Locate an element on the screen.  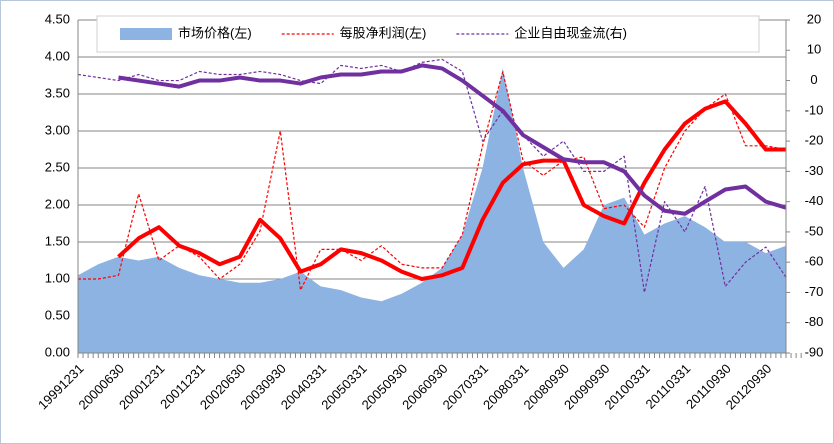
y-tick-label: 0.00 is located at coordinates (57, 351).